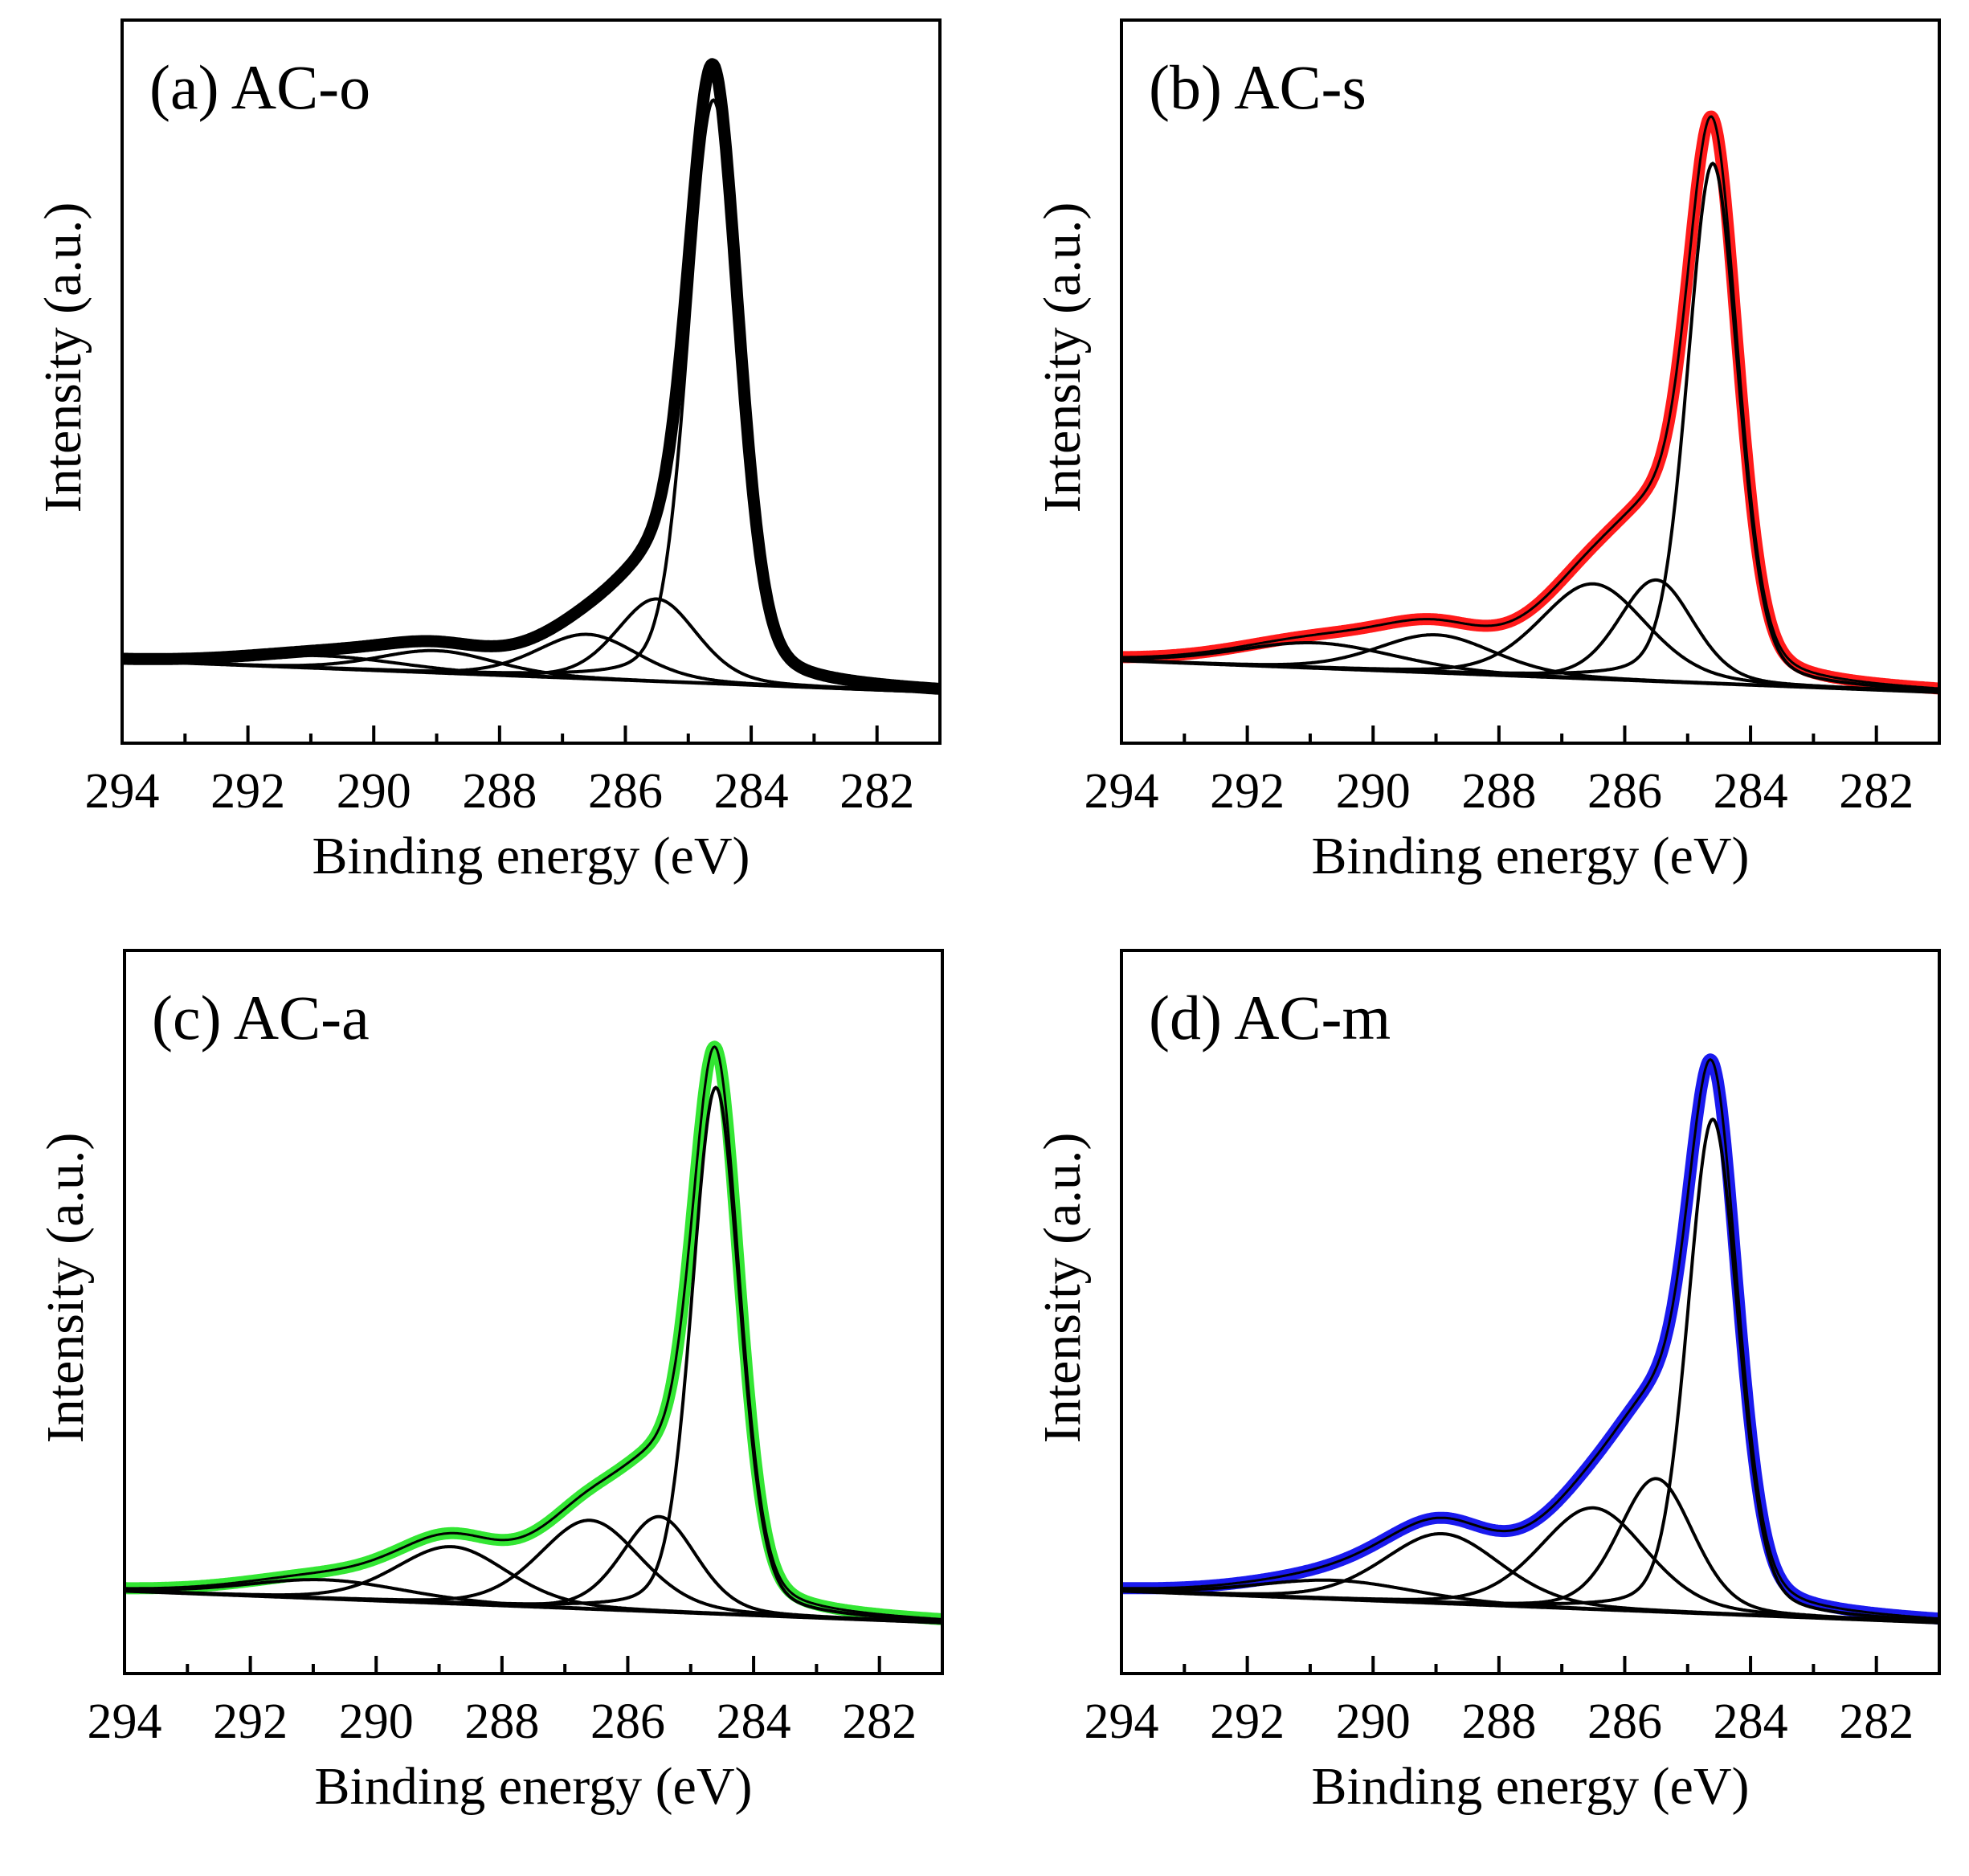 The image size is (1969, 1876). What do you see at coordinates (259, 87) in the screenshot?
I see `panel-title: (a) AC-o` at bounding box center [259, 87].